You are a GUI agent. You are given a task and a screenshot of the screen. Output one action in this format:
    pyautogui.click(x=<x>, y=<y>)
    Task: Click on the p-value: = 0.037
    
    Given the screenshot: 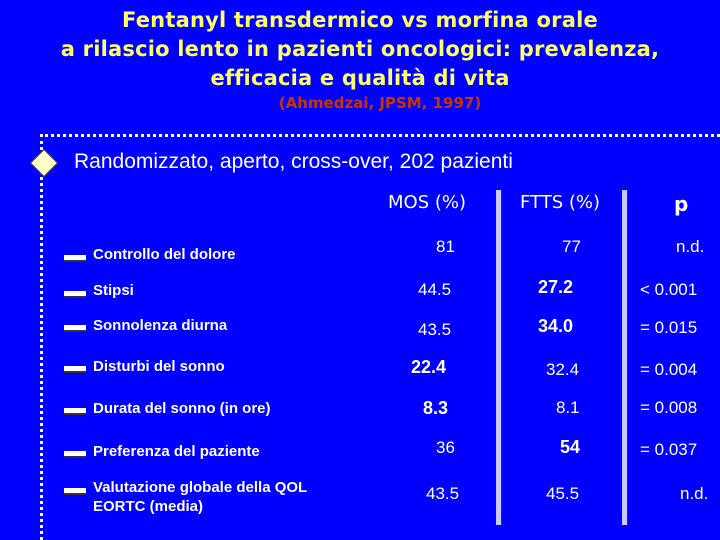 What is the action you would take?
    pyautogui.click(x=669, y=449)
    